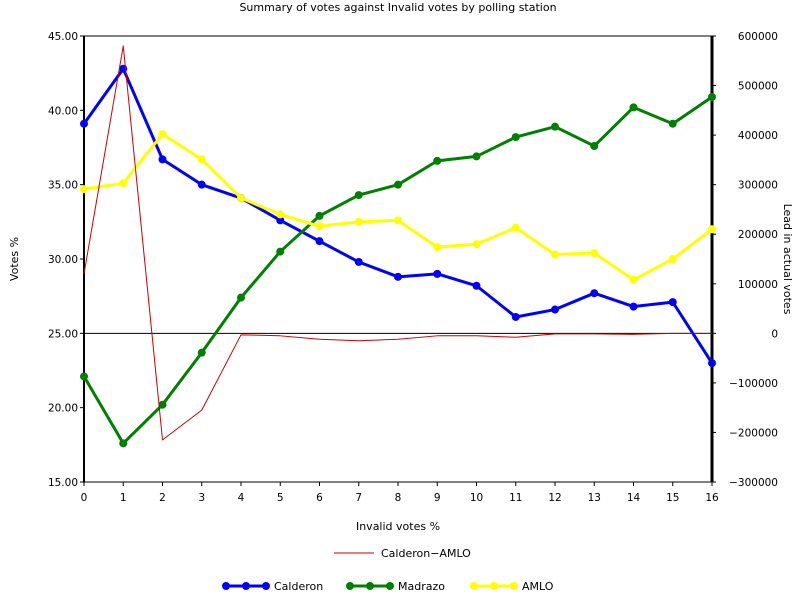 This screenshot has height=600, width=800. I want to click on x-tick-label: 12, so click(554, 498).